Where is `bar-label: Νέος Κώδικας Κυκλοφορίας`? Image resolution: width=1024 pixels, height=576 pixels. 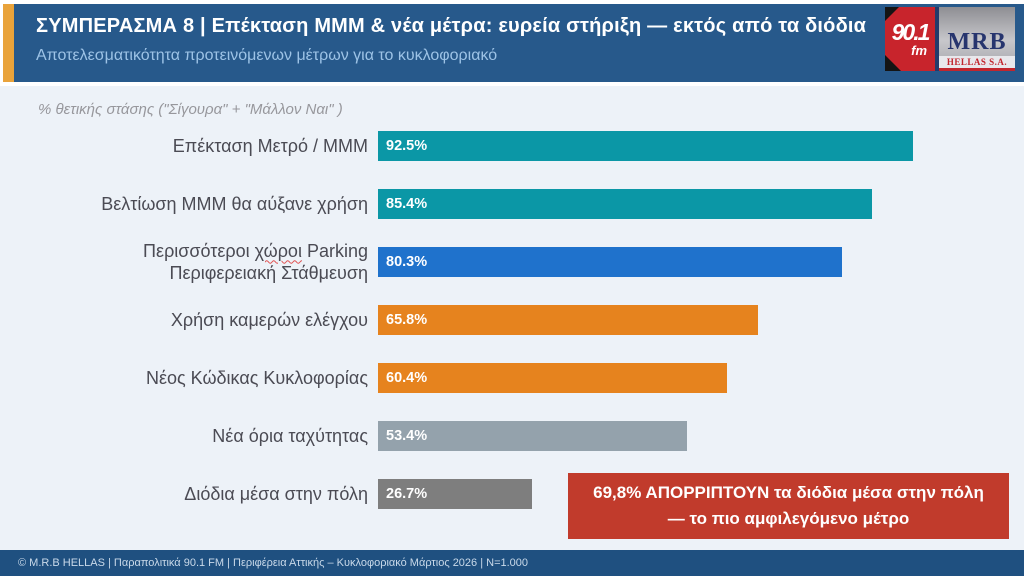
bar-label: Νέος Κώδικας Κυκλοφορίας is located at coordinates (256, 377).